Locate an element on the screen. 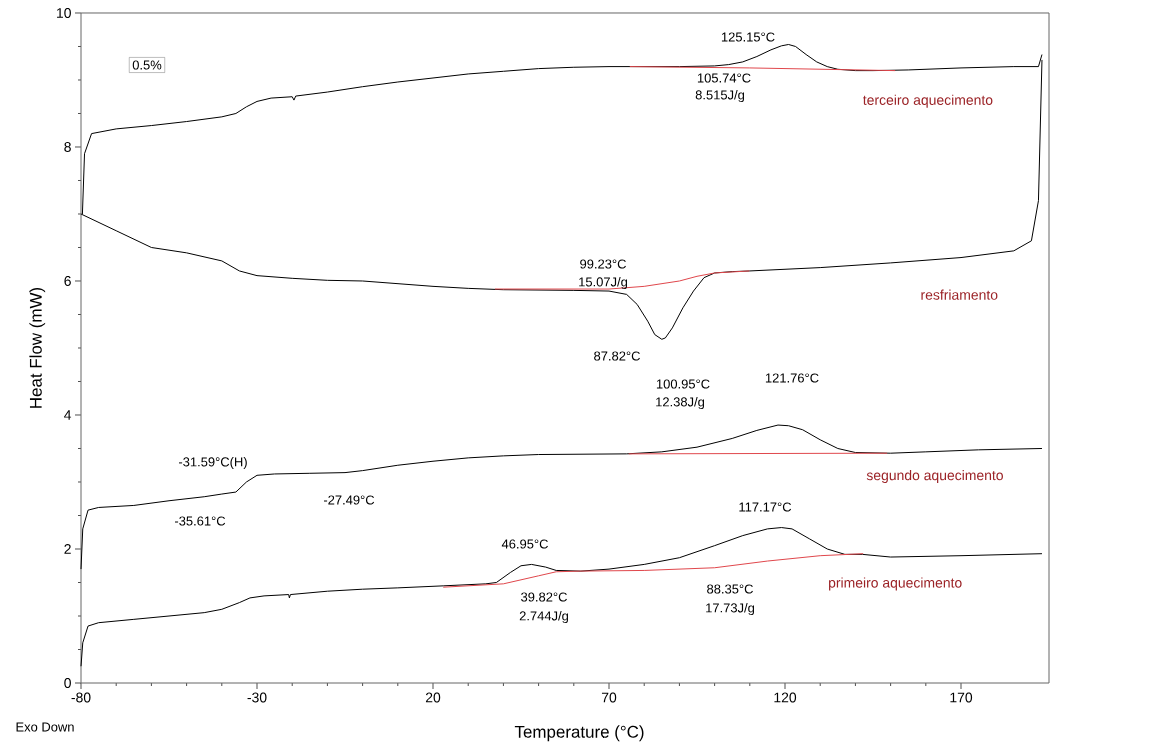 This screenshot has height=749, width=1164. x-tick-label: 120 is located at coordinates (785, 697).